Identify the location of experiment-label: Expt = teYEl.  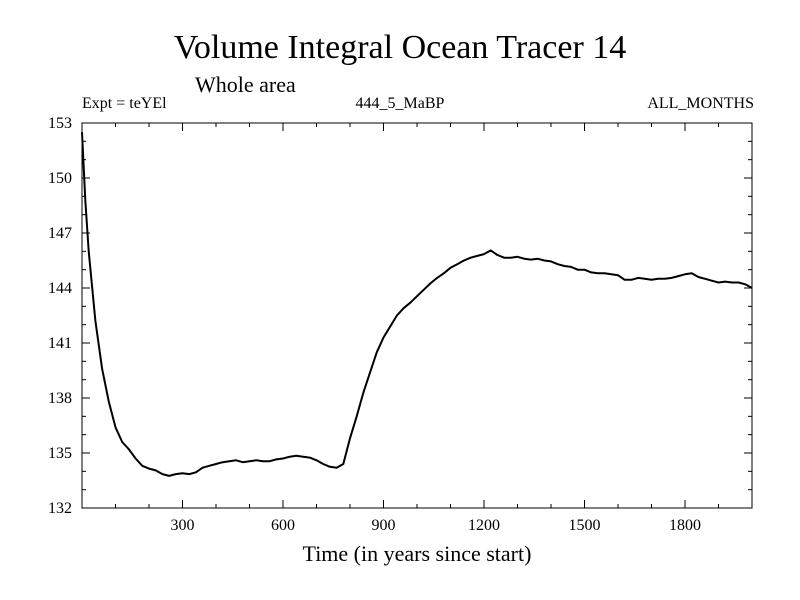
(124, 103).